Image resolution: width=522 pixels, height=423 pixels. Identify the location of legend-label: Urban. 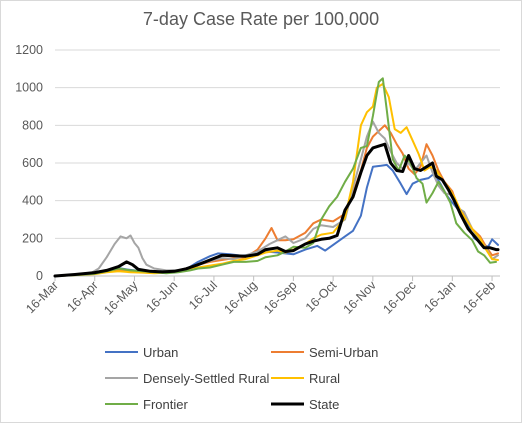
(160, 352).